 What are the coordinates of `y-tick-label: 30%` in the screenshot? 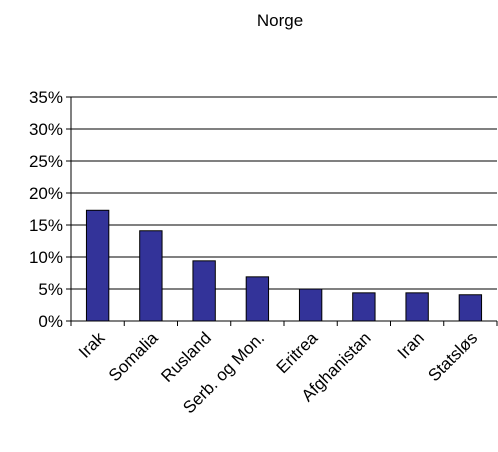 It's located at (46, 129).